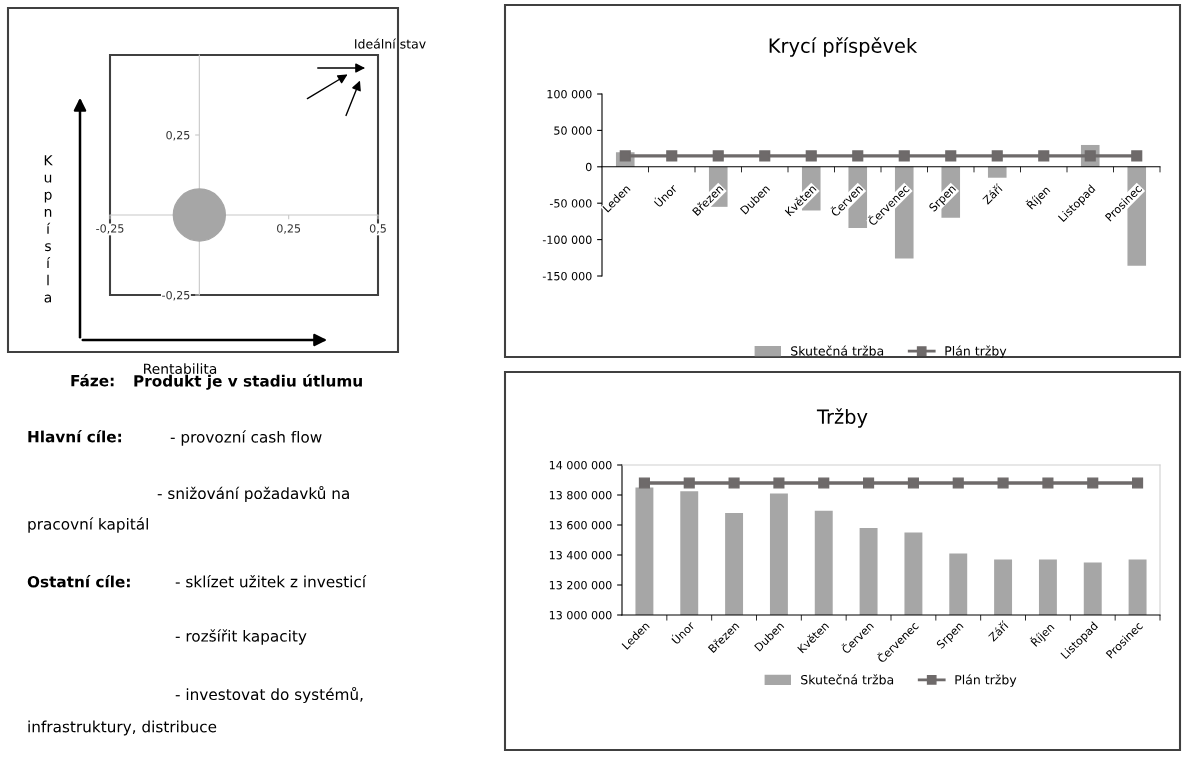  I want to click on x-tick-label: -0,25, so click(110, 229).